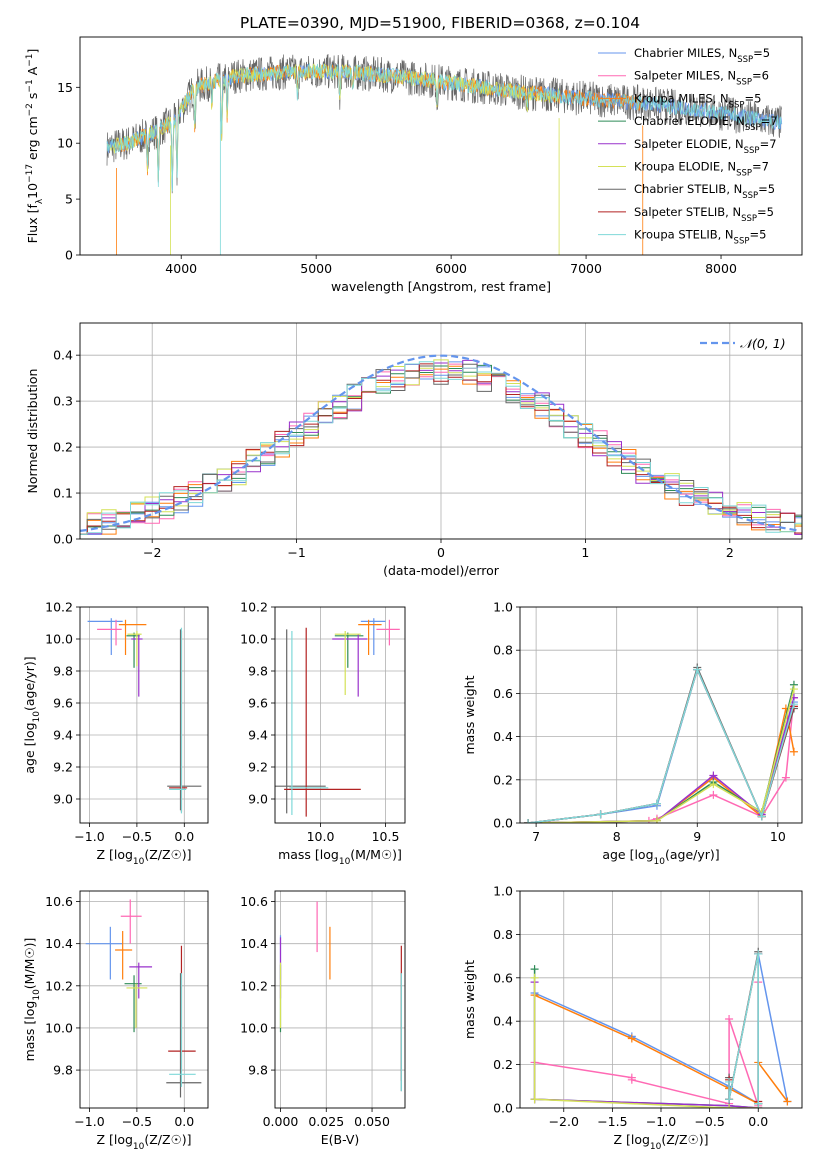 This screenshot has width=819, height=1170. I want to click on x-tick-label: 0.000, so click(281, 1121).